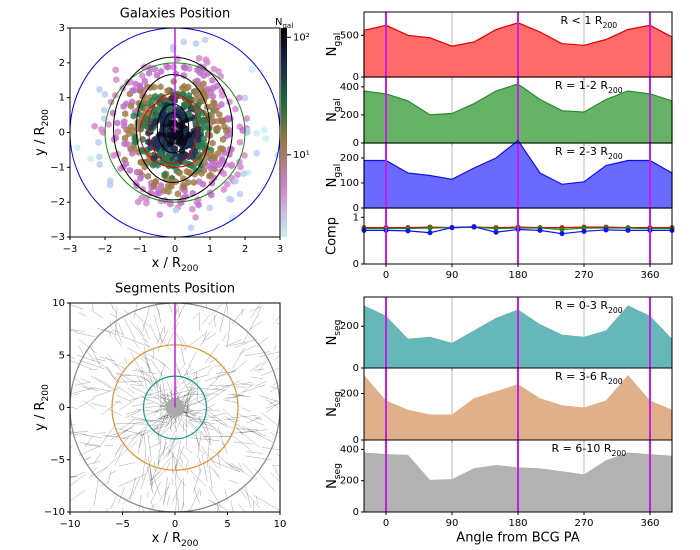  What do you see at coordinates (173, 128) in the screenshot?
I see `density-contour` at bounding box center [173, 128].